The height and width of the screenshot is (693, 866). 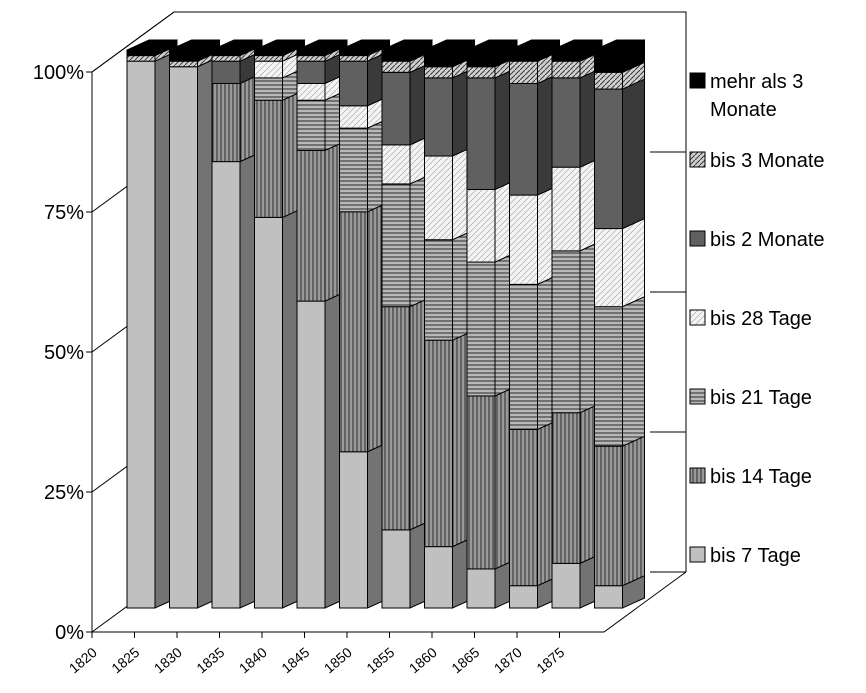 I want to click on legend-label: bis 28 Tage, so click(x=761, y=319).